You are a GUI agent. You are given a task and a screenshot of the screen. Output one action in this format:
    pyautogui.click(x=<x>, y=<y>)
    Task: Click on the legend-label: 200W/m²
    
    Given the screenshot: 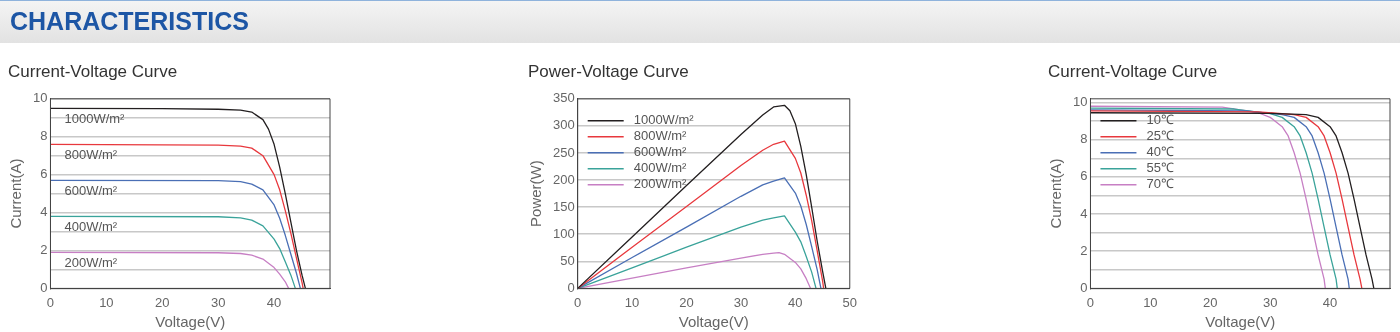 What is the action you would take?
    pyautogui.click(x=660, y=184)
    